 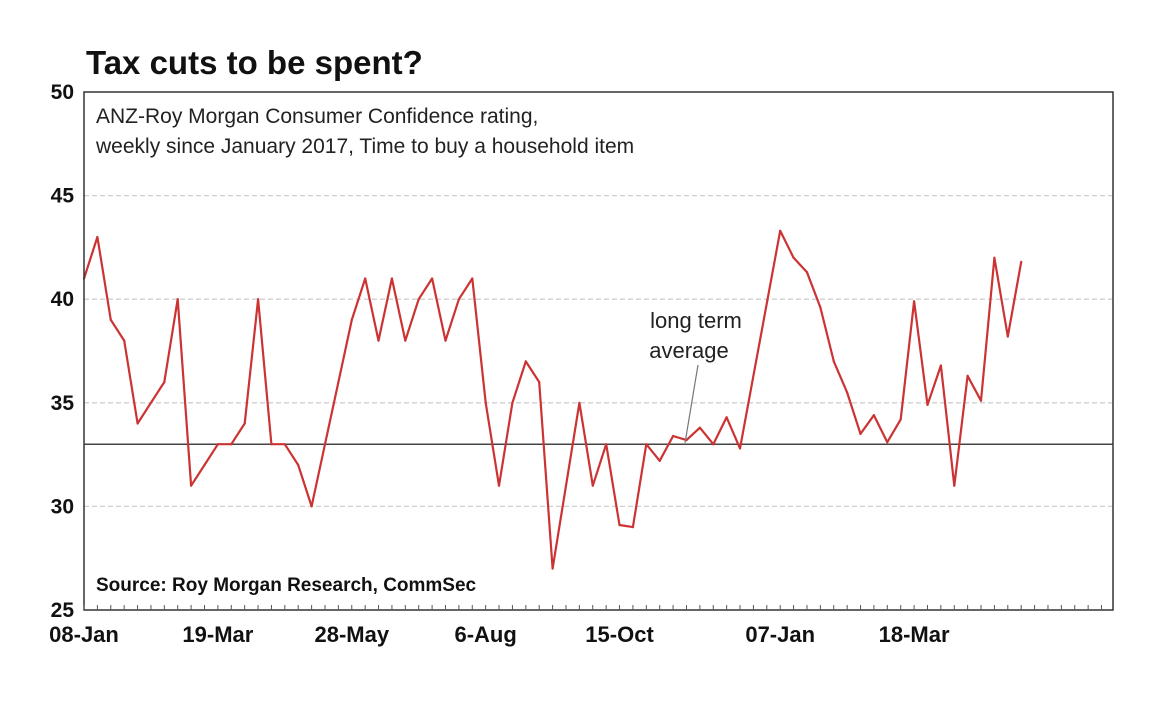 I want to click on y-tick-labels: 25 30 35 40 45 50, so click(x=63, y=351).